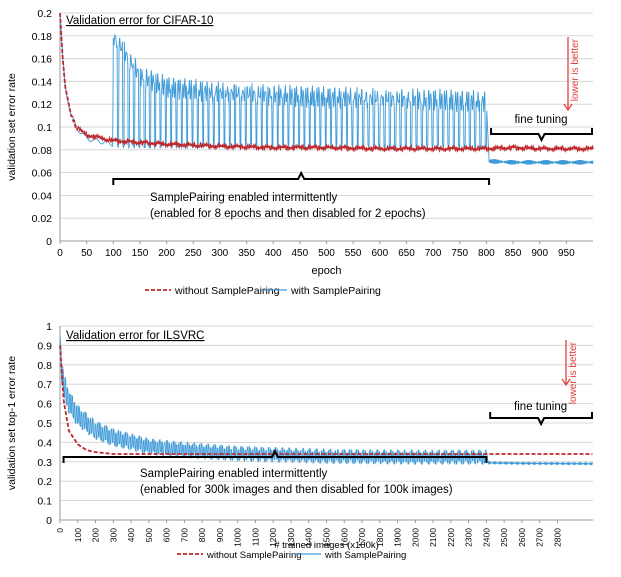 This screenshot has width=621, height=577. Describe the element at coordinates (246, 253) in the screenshot. I see `x-tick-label: 350` at that location.